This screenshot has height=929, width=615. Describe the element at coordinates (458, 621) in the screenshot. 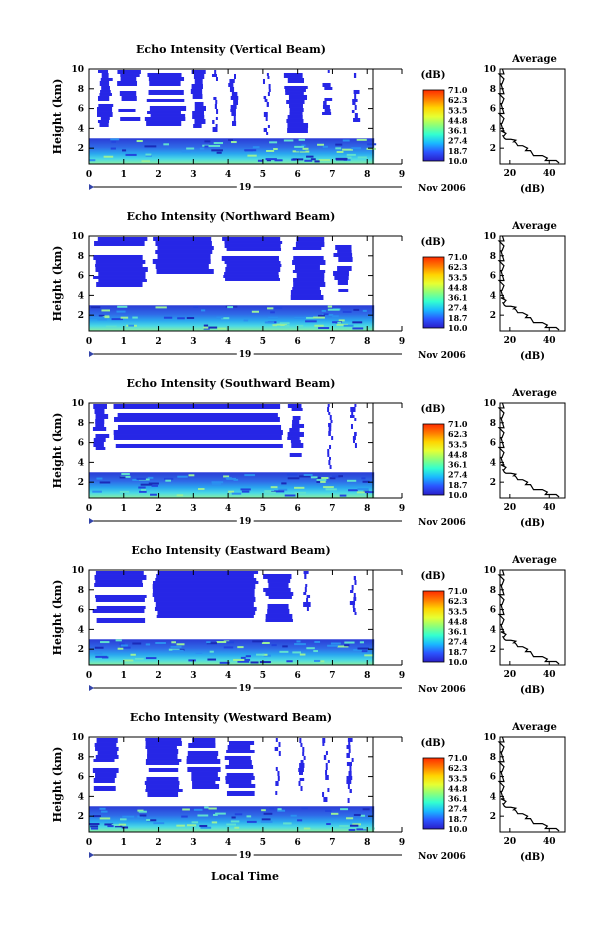

I see `colorbar-tick-label: 44.8` at that location.